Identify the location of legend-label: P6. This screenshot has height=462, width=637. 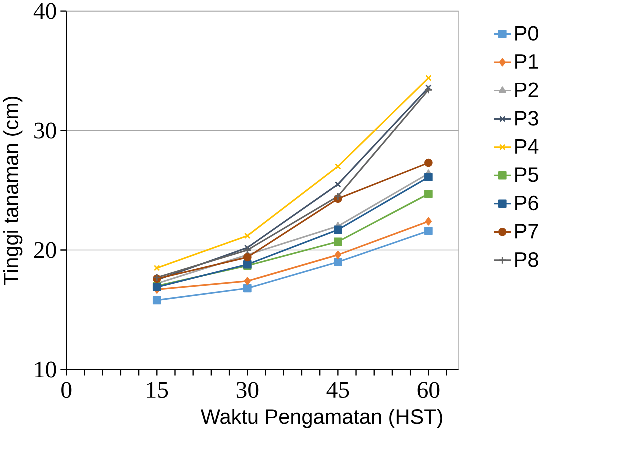
(527, 203).